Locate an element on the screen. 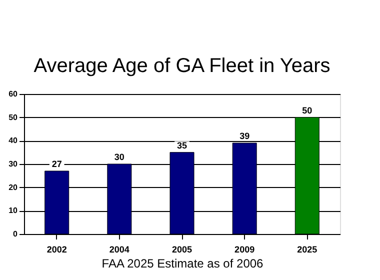  x-tick-label: 2002 is located at coordinates (56, 249).